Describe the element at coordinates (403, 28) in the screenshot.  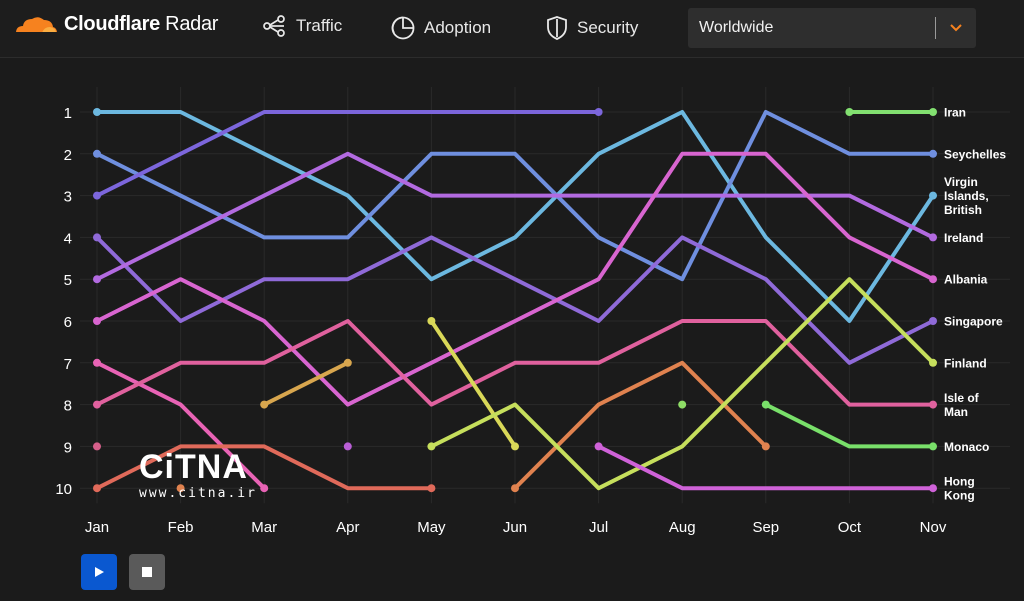
I see `adoption-icon` at that location.